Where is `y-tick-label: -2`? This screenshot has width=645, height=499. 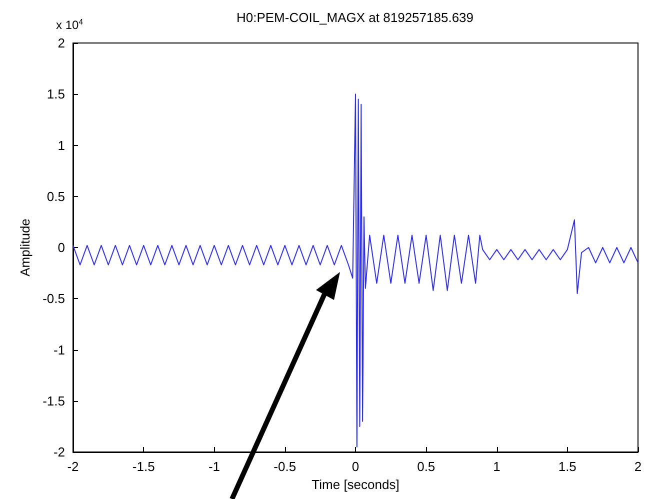
y-tick-label: -2 is located at coordinates (59, 452).